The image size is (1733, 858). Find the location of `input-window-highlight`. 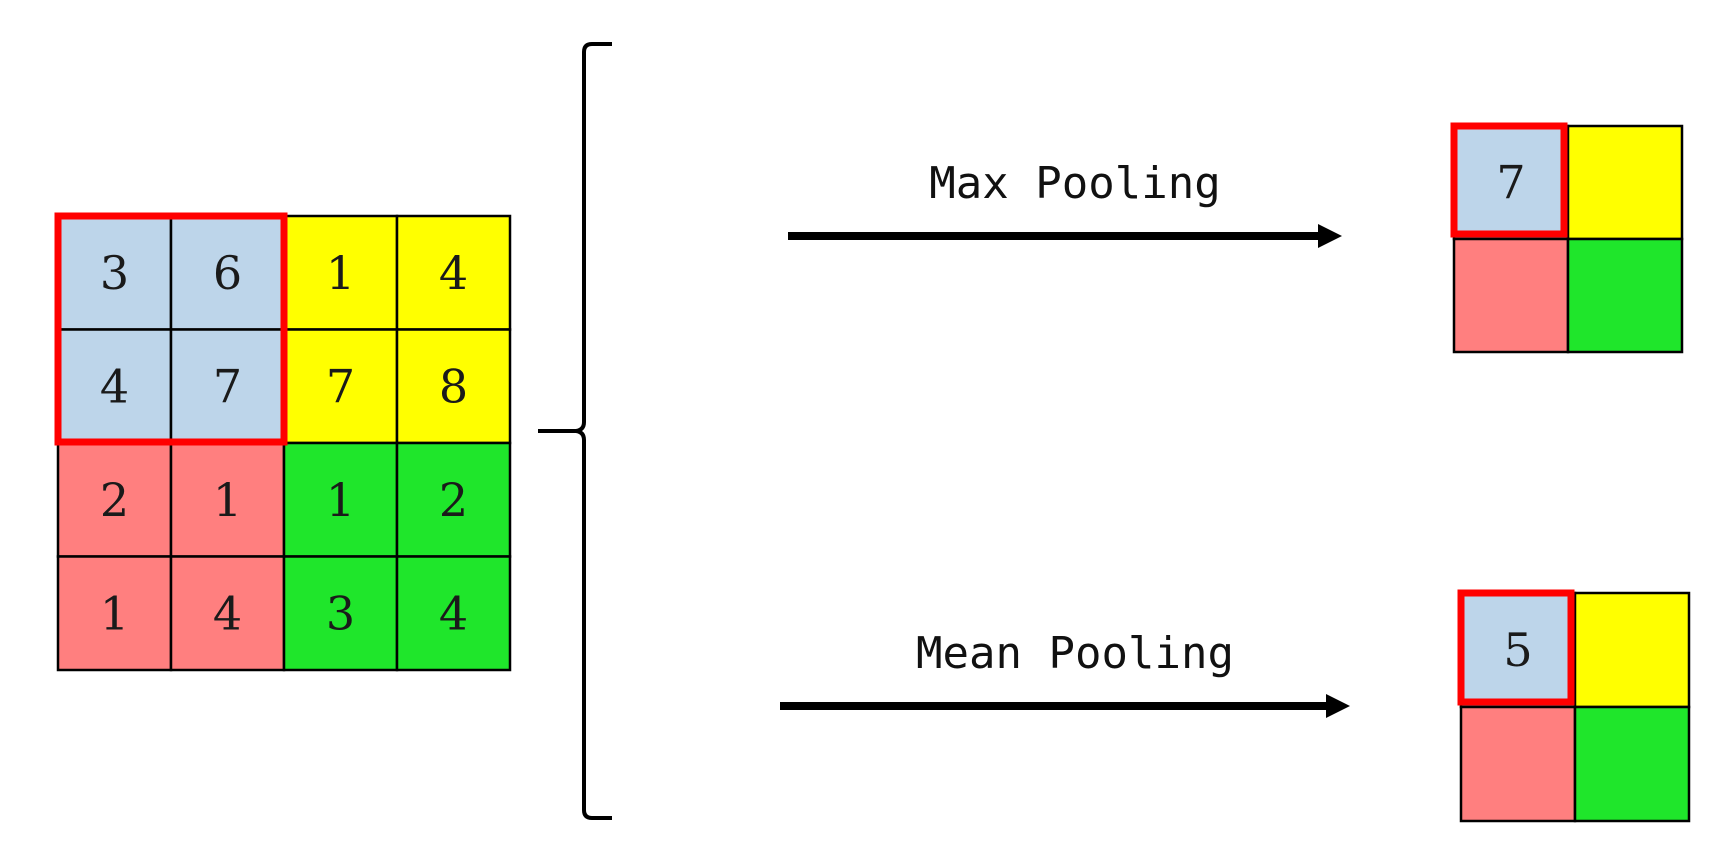

input-window-highlight is located at coordinates (171, 329).